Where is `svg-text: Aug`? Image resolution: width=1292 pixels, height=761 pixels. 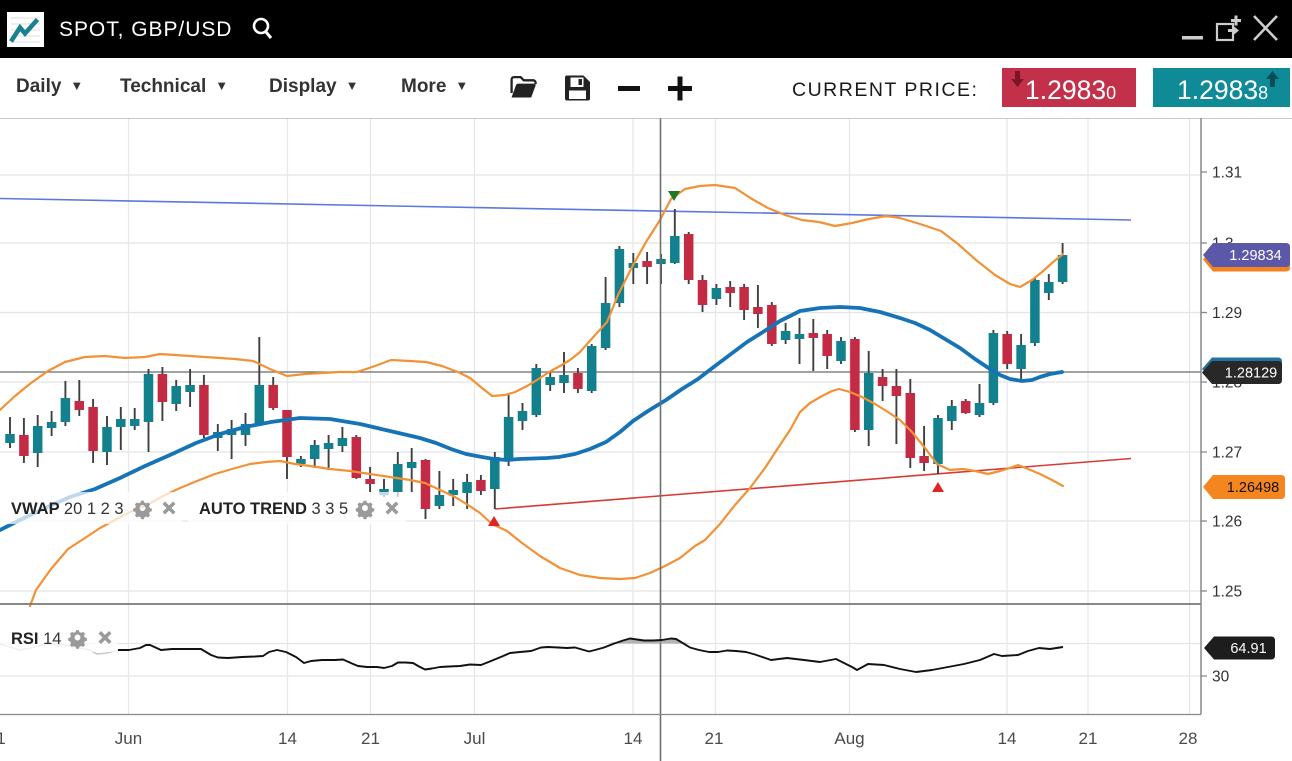 svg-text: Aug is located at coordinates (849, 738).